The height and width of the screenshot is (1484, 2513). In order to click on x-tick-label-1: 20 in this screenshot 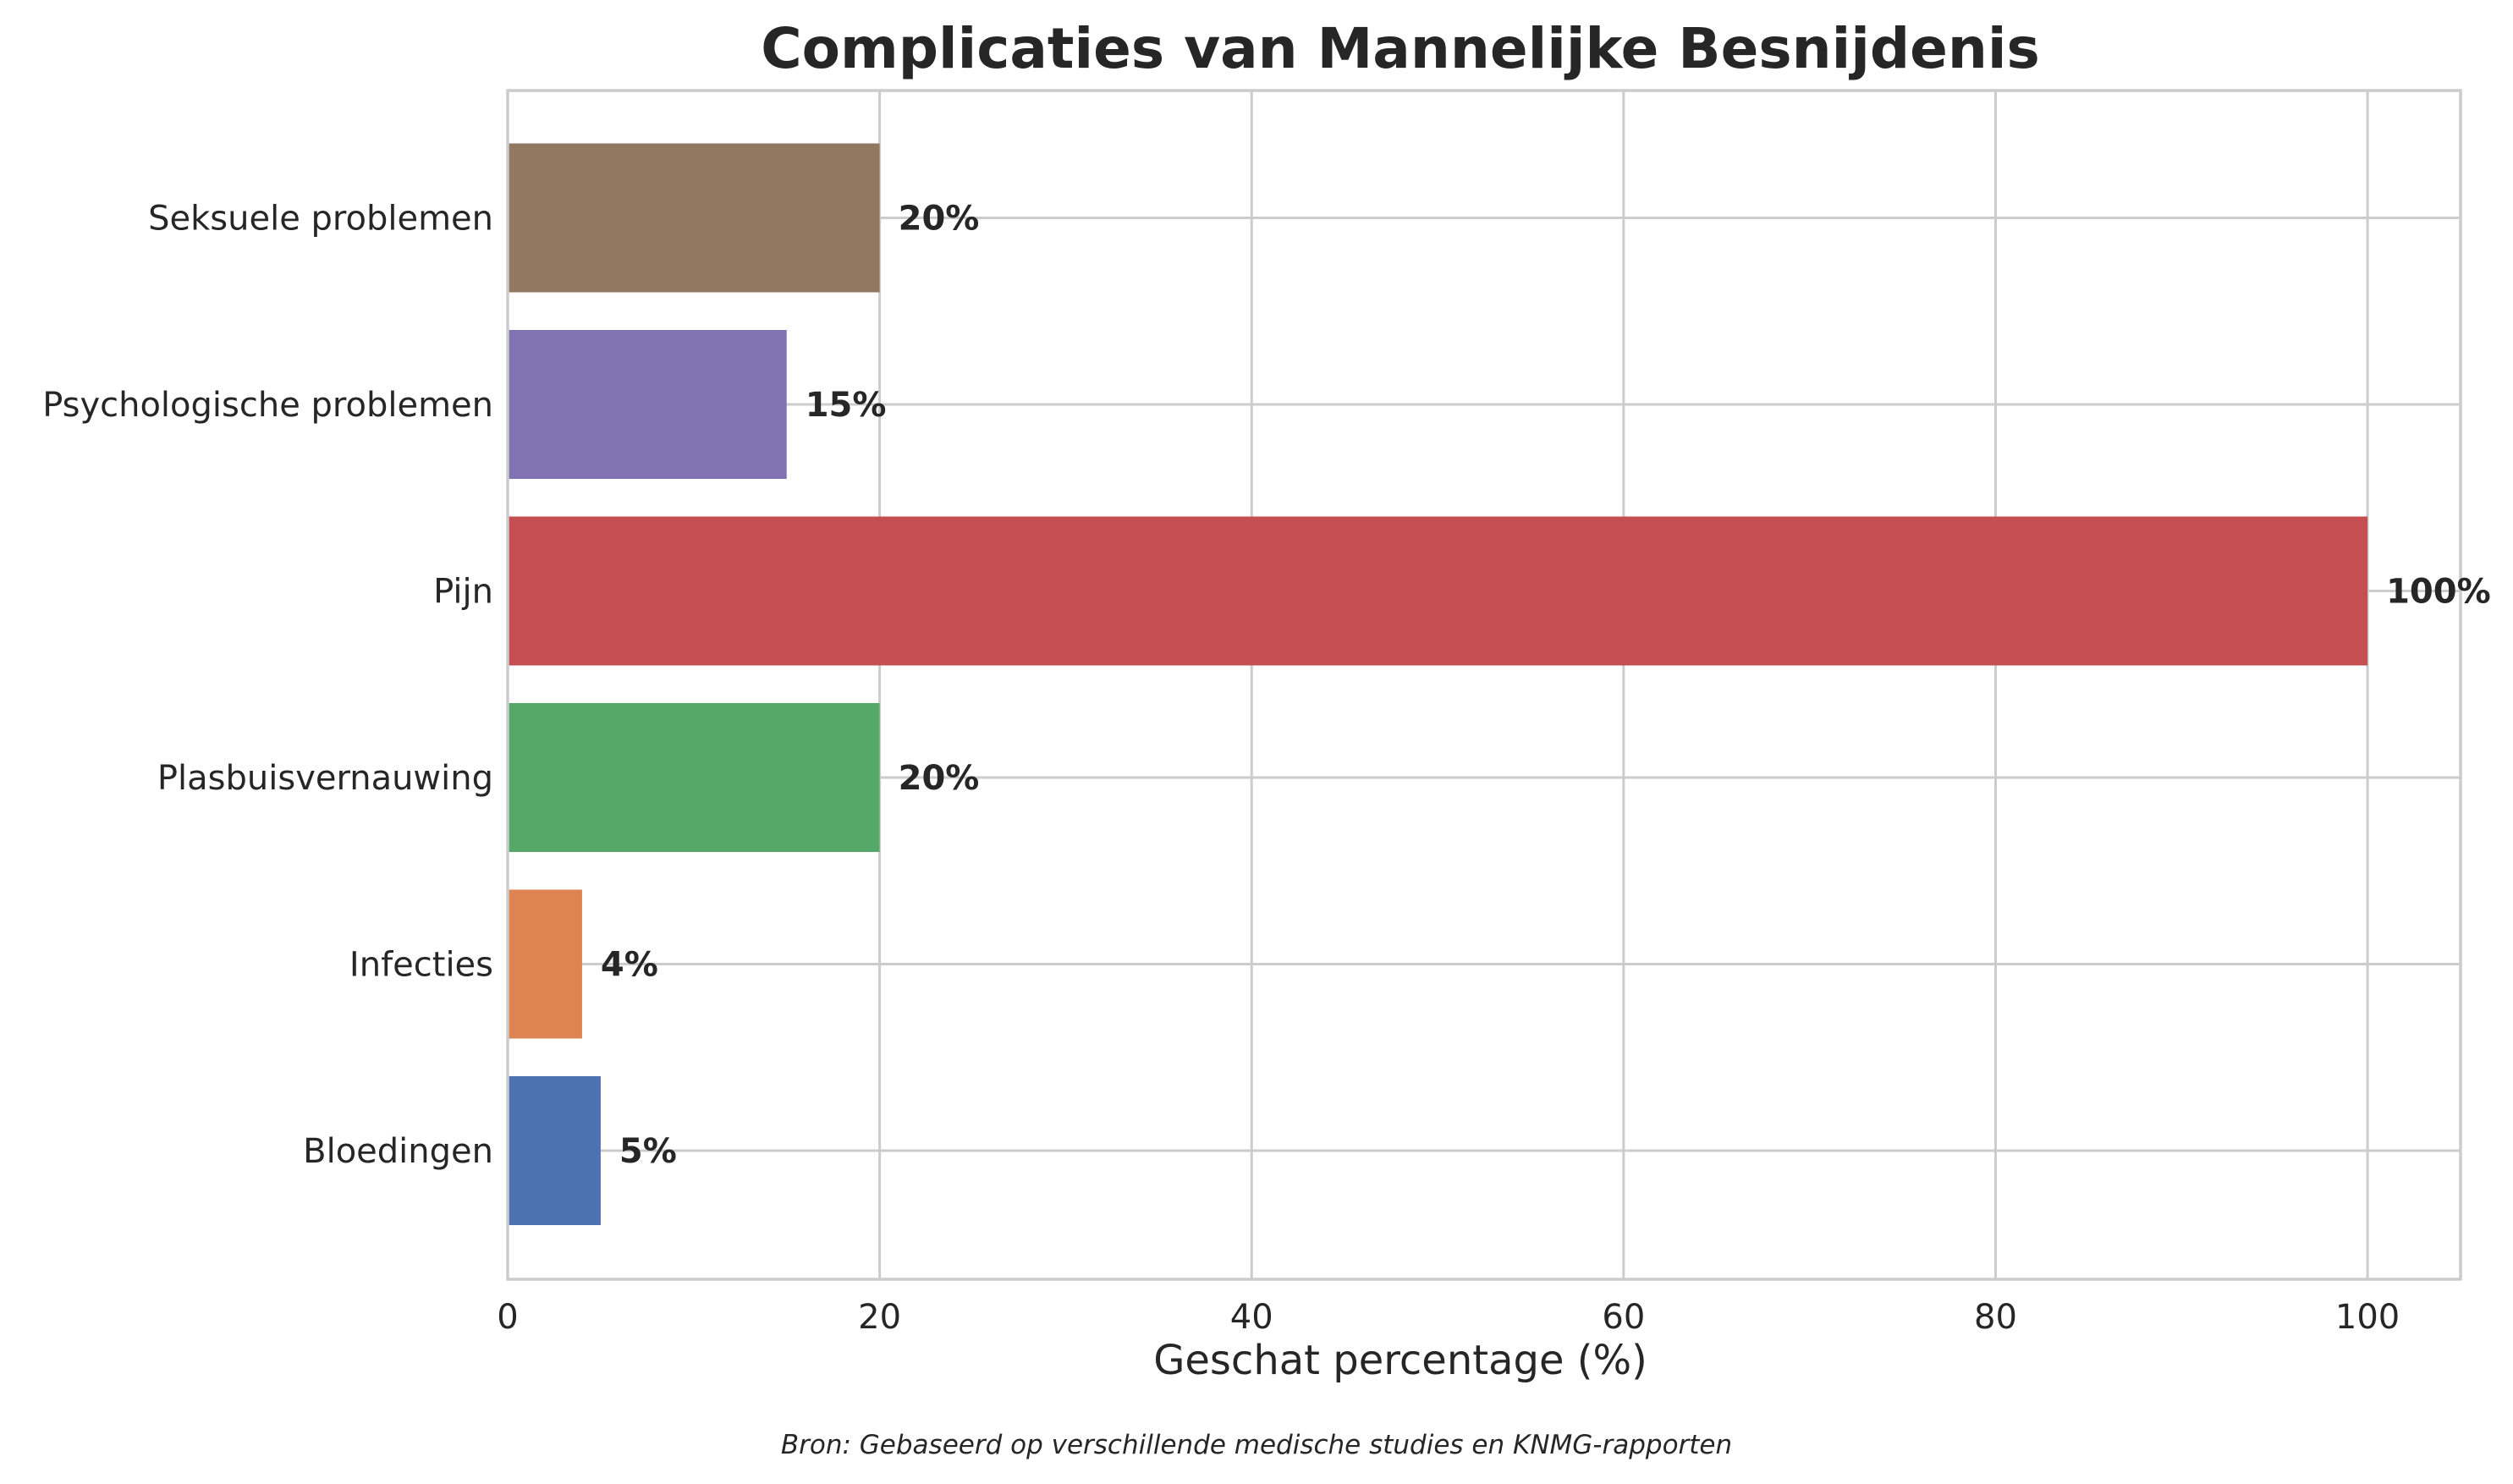, I will do `click(879, 1317)`.